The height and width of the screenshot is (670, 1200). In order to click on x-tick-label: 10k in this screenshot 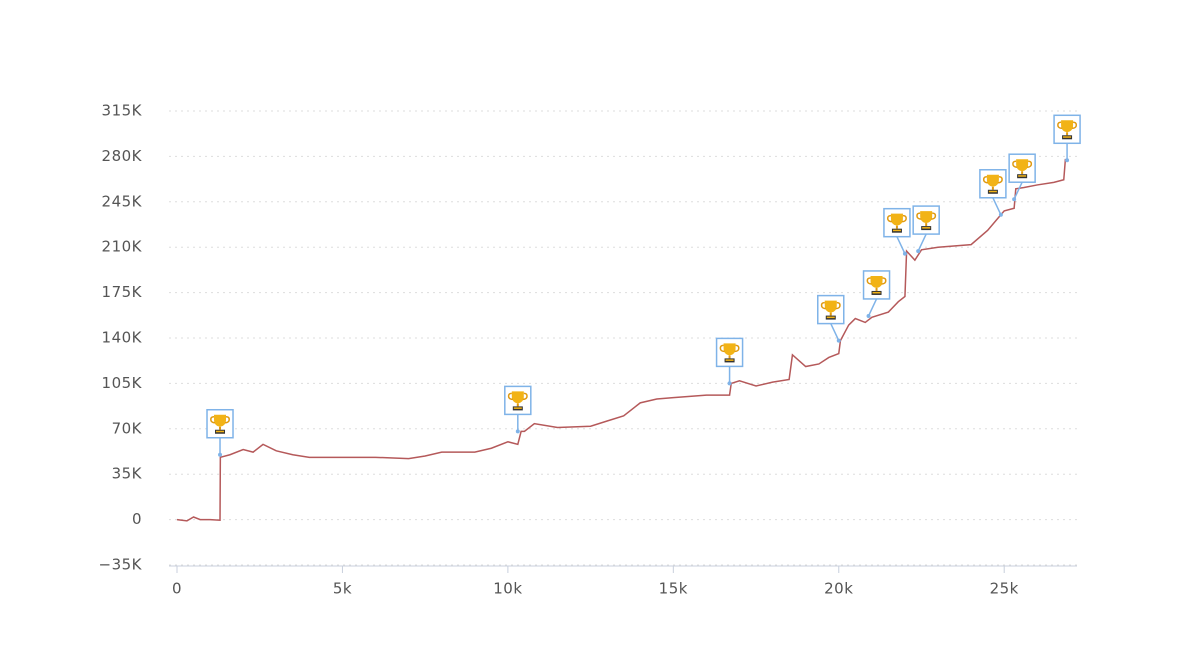, I will do `click(507, 589)`.